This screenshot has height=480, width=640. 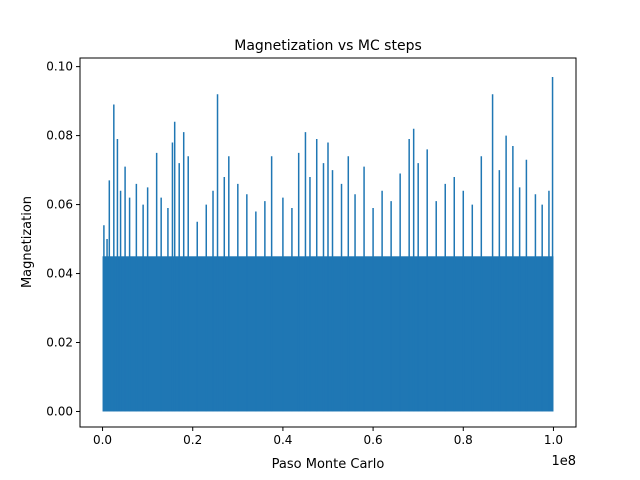 What do you see at coordinates (328, 46) in the screenshot?
I see `chart-title: Magnetization vs MC steps` at bounding box center [328, 46].